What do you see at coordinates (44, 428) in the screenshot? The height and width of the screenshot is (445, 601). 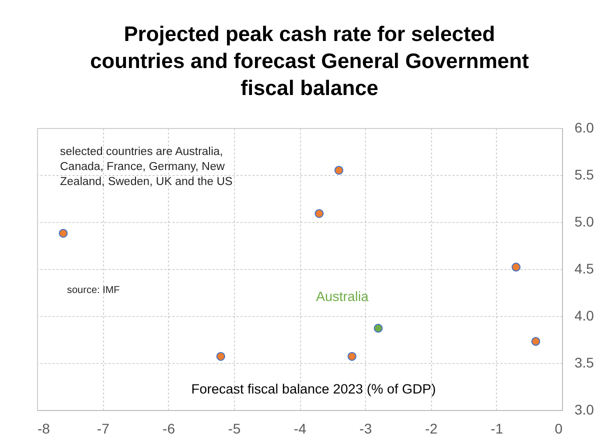 I see `x-tick-label: -8` at bounding box center [44, 428].